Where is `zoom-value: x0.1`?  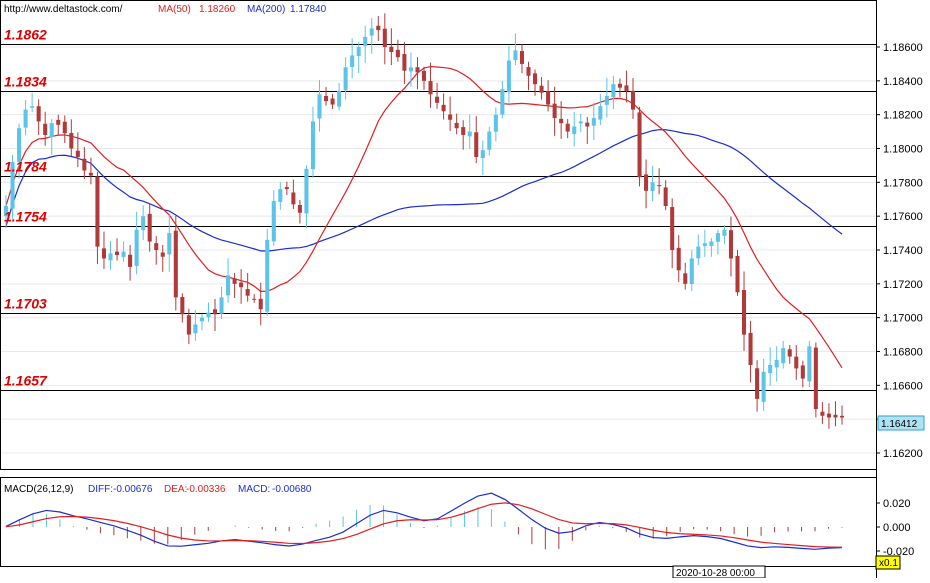
zoom-value: x0.1 is located at coordinates (888, 563).